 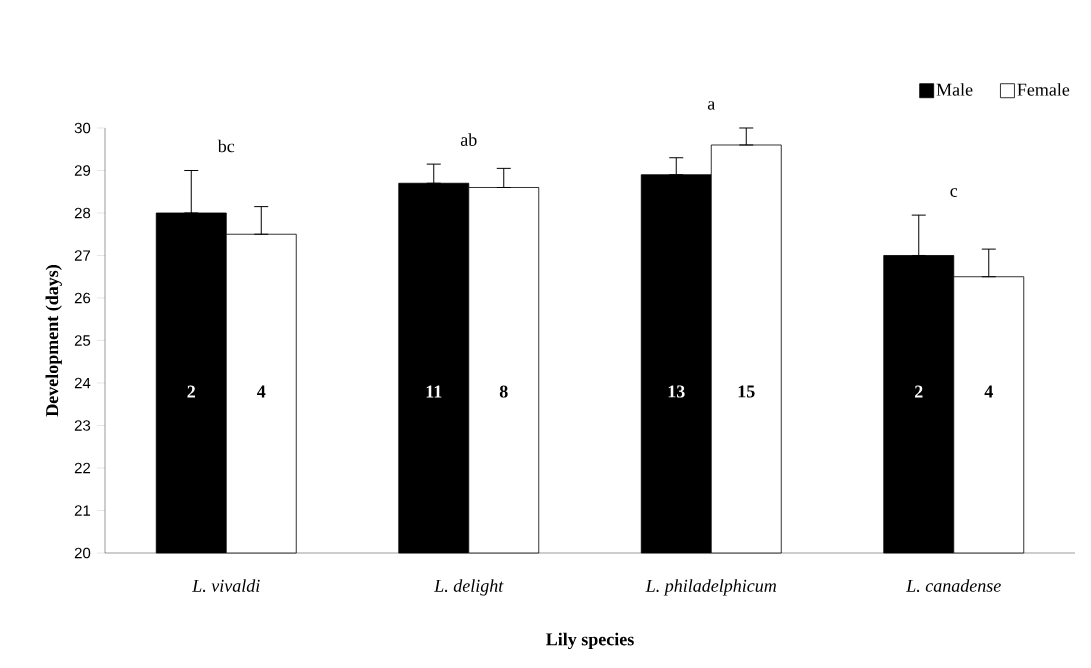 What do you see at coordinates (711, 105) in the screenshot?
I see `text: a` at bounding box center [711, 105].